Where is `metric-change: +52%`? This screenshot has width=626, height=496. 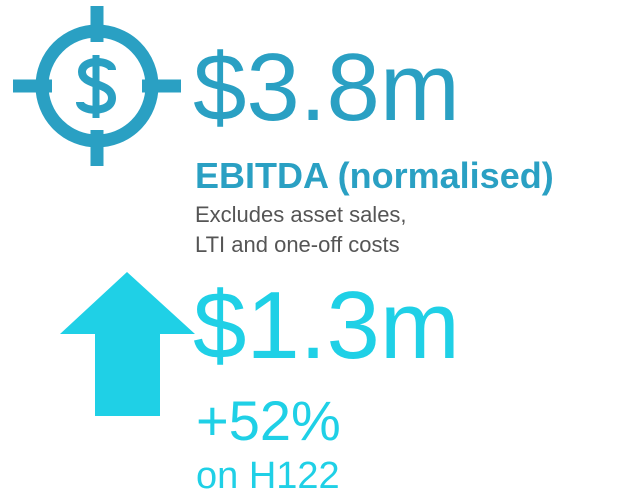
metric-change: +52% is located at coordinates (268, 420).